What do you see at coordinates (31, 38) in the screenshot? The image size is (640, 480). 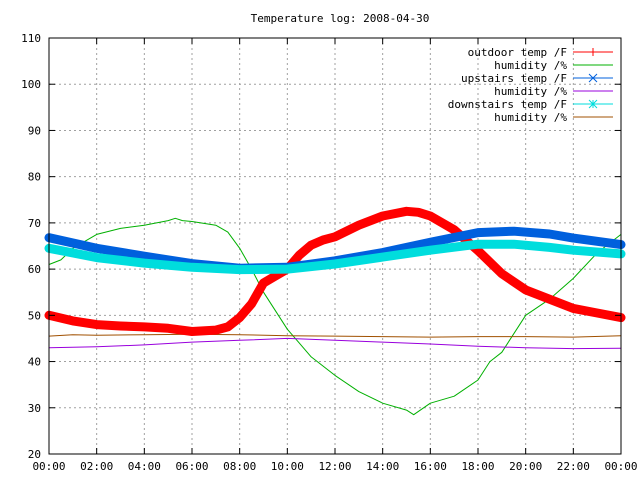 I see `y-tick-label: 110` at bounding box center [31, 38].